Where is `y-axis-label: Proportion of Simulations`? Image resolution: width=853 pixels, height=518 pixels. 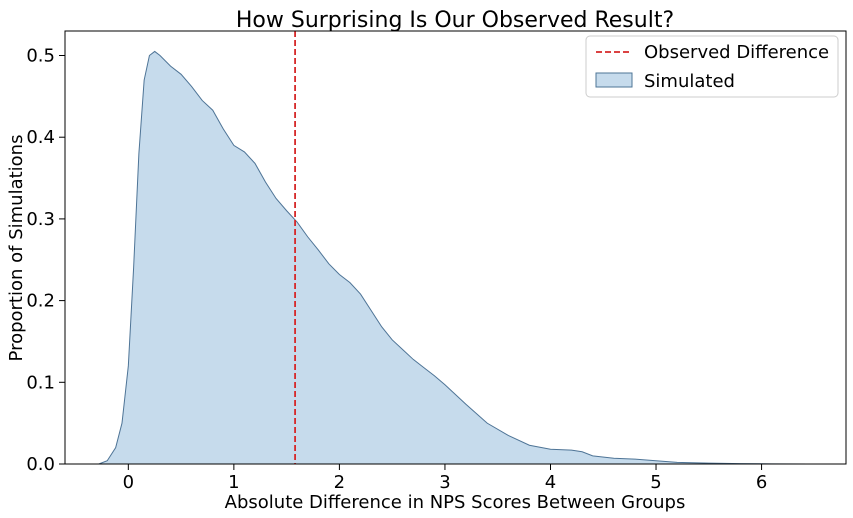
y-axis-label: Proportion of Simulations is located at coordinates (16, 248).